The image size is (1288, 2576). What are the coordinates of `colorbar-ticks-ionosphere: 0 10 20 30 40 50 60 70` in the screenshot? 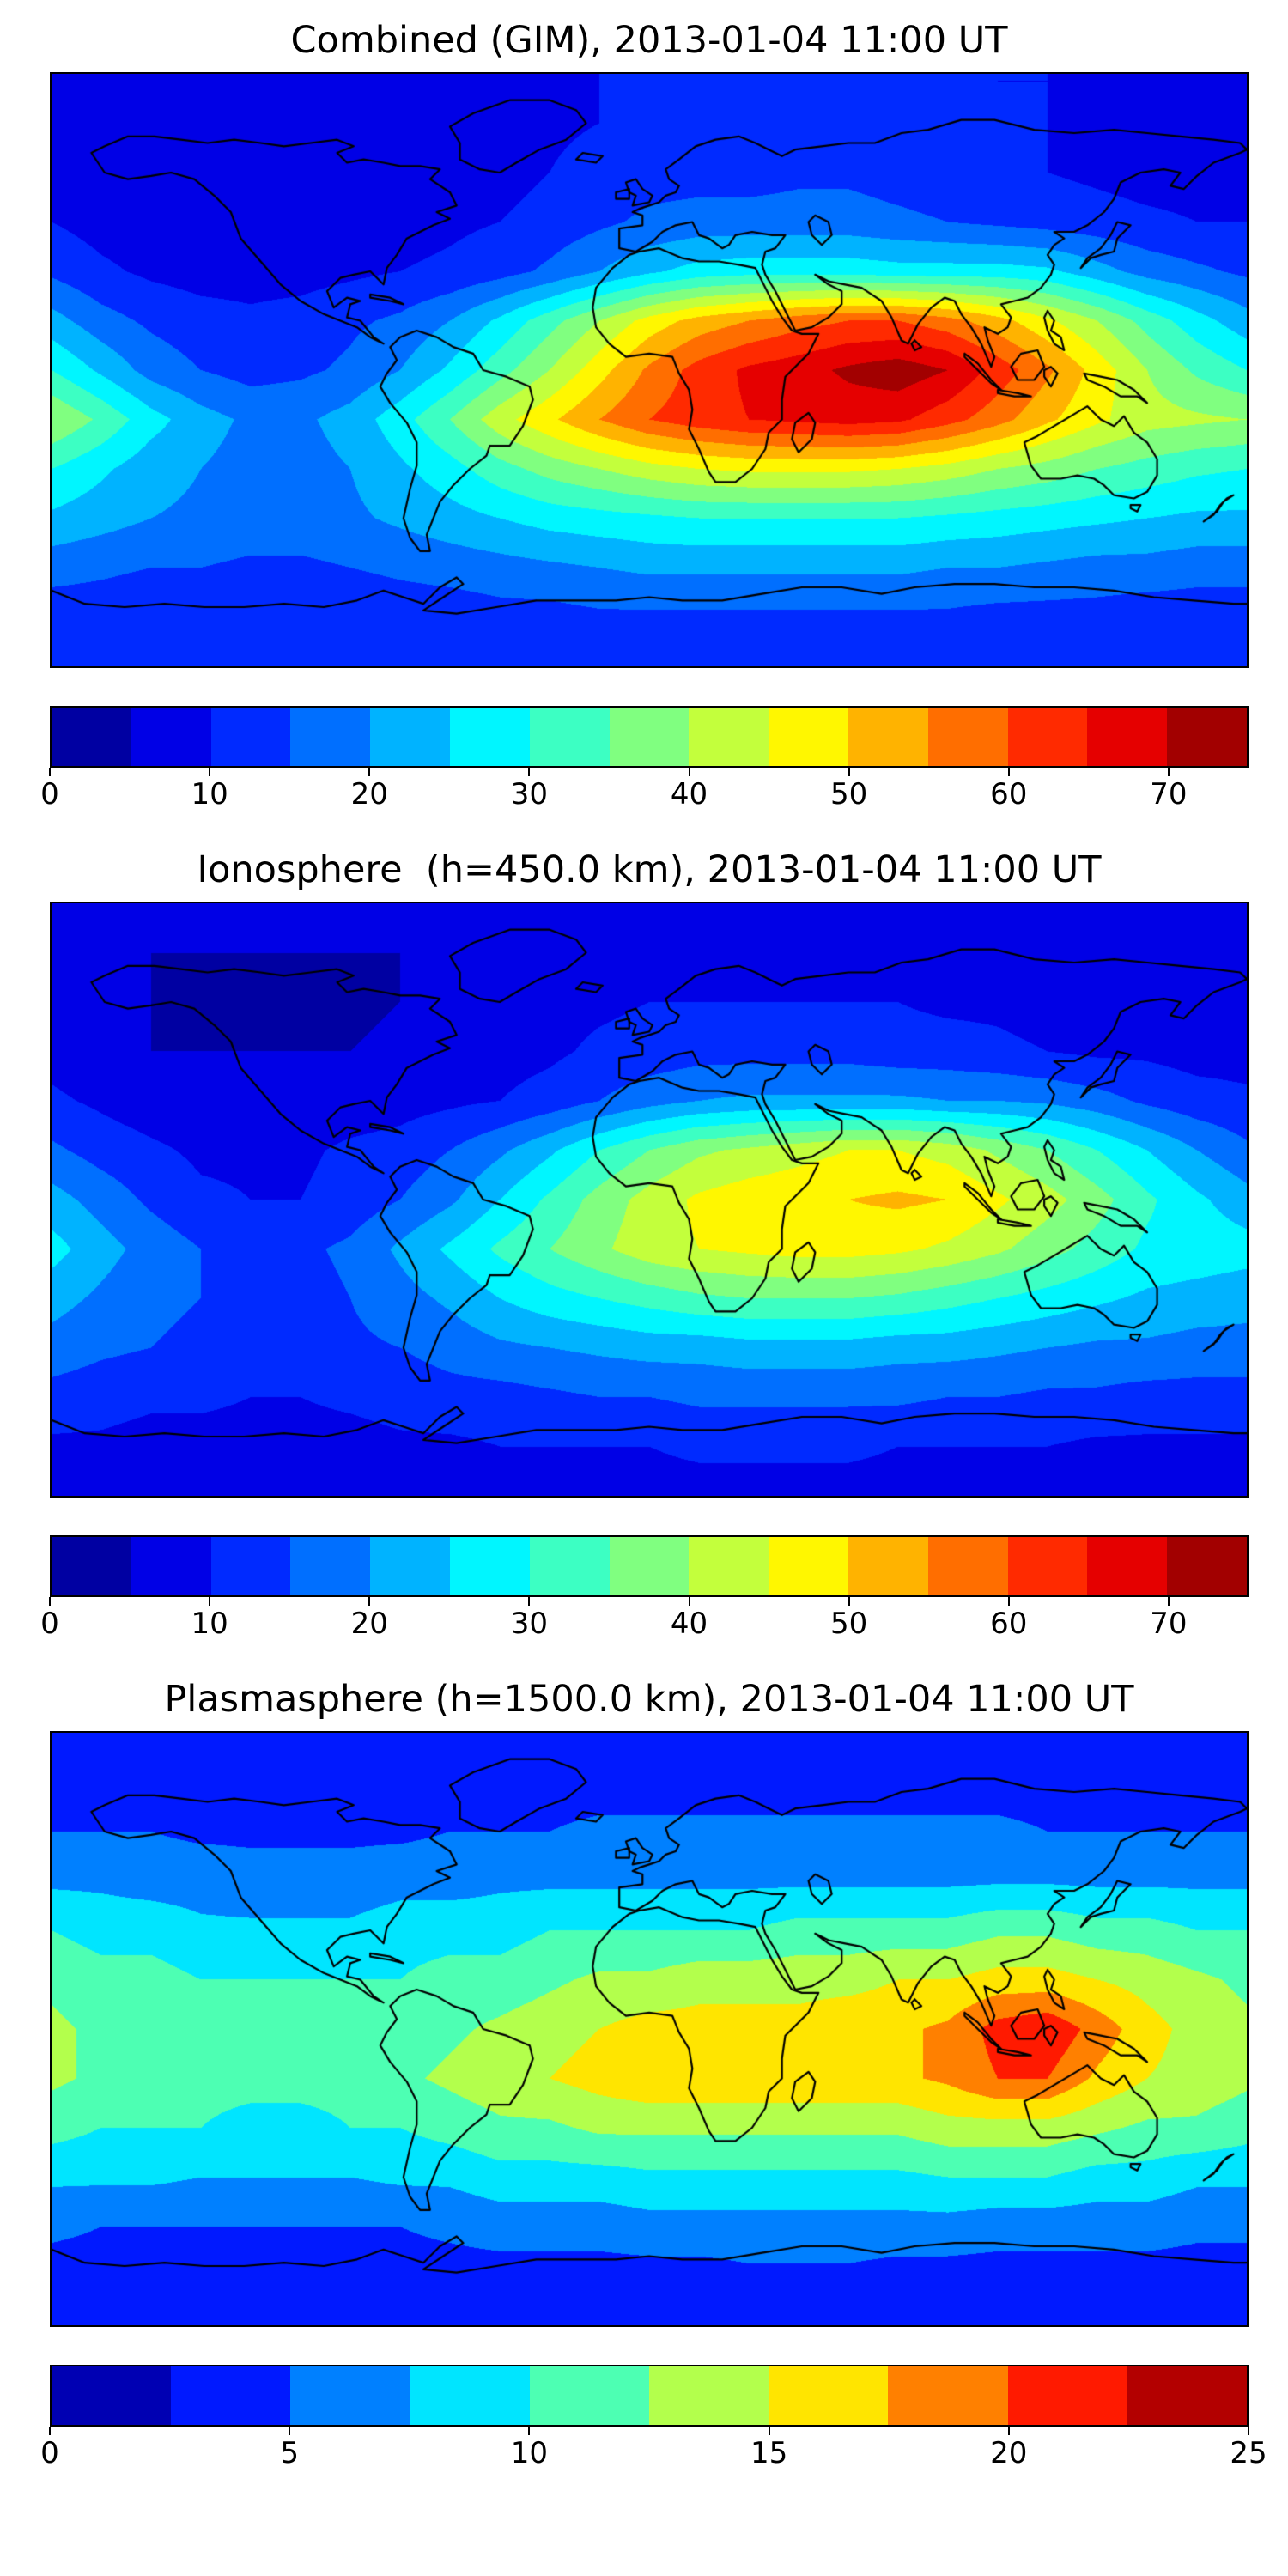 It's located at (644, 1621).